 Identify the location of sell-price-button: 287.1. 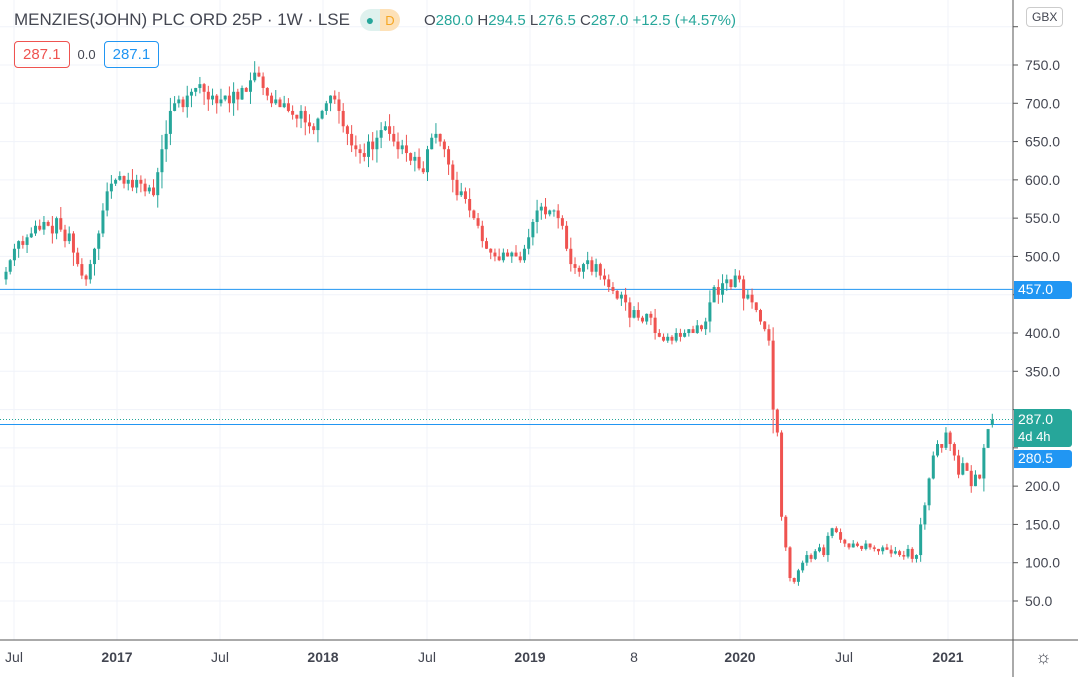
(42, 54).